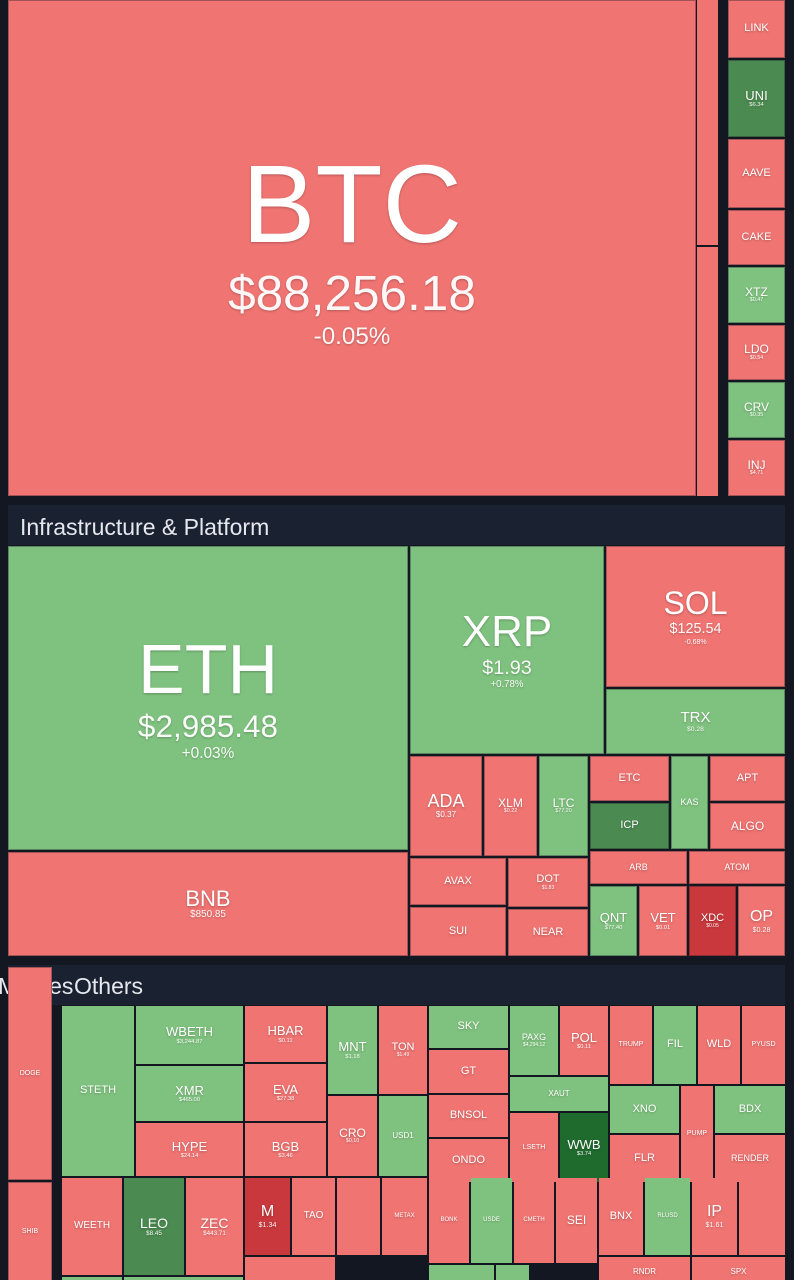 The image size is (794, 1280). Describe the element at coordinates (468, 1116) in the screenshot. I see `tile: BNSOL` at that location.